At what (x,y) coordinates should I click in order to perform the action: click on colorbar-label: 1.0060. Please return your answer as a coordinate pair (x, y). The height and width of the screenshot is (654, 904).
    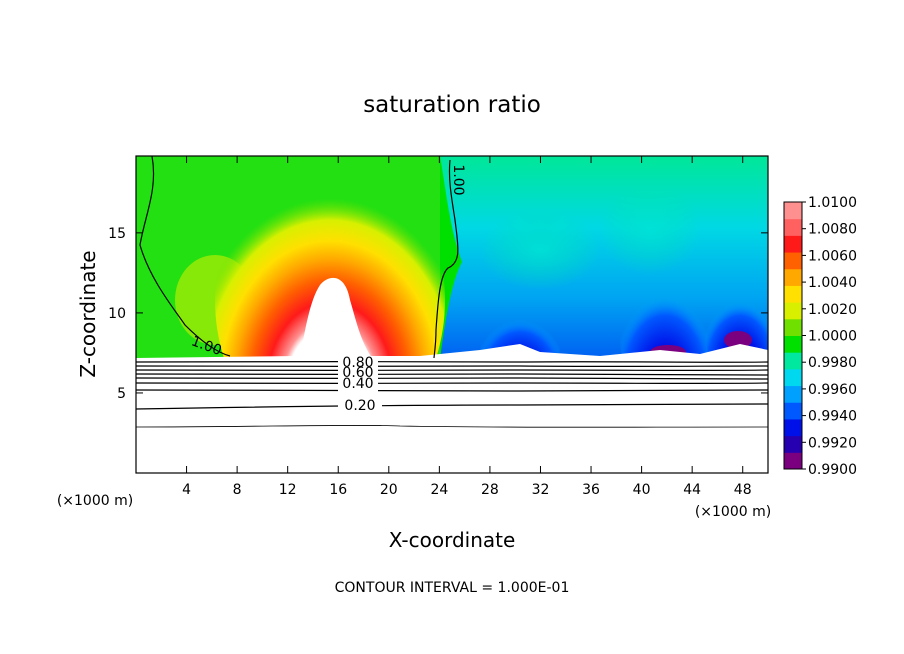
    Looking at the image, I should click on (832, 256).